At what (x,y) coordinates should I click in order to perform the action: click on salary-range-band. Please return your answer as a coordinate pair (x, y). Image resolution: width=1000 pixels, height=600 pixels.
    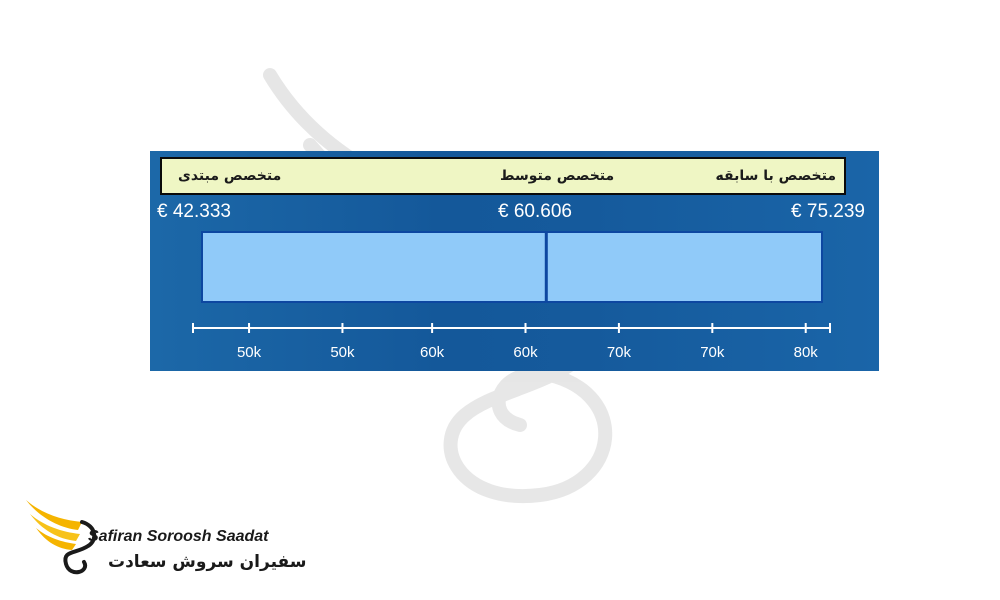
    Looking at the image, I should click on (512, 267).